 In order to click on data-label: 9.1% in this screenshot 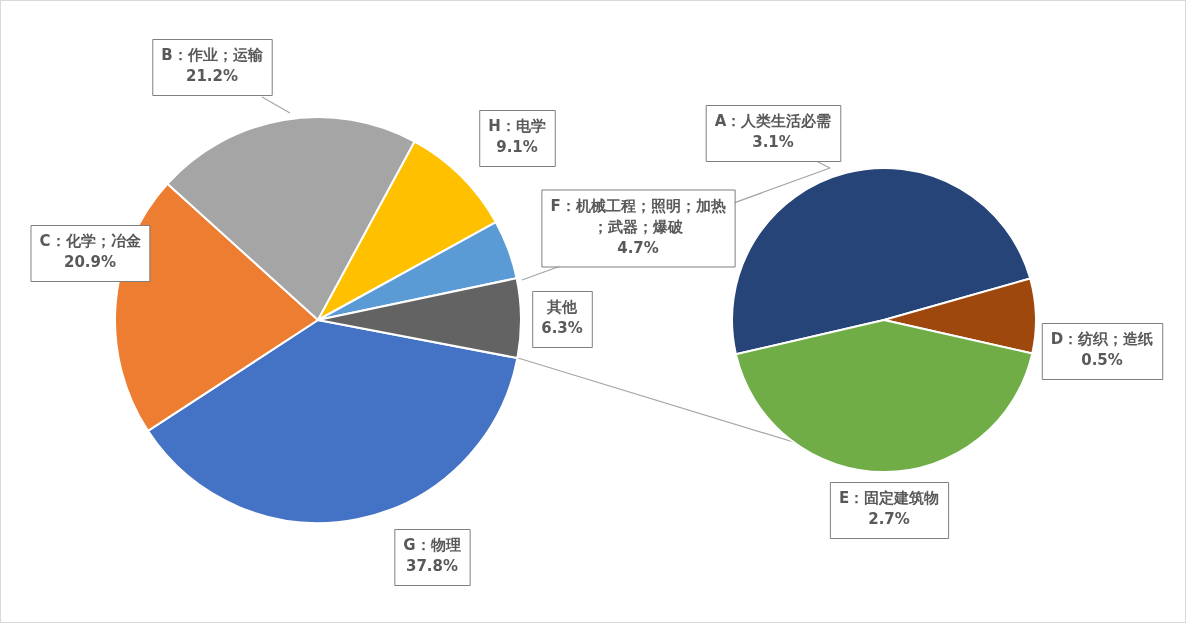, I will do `click(517, 147)`.